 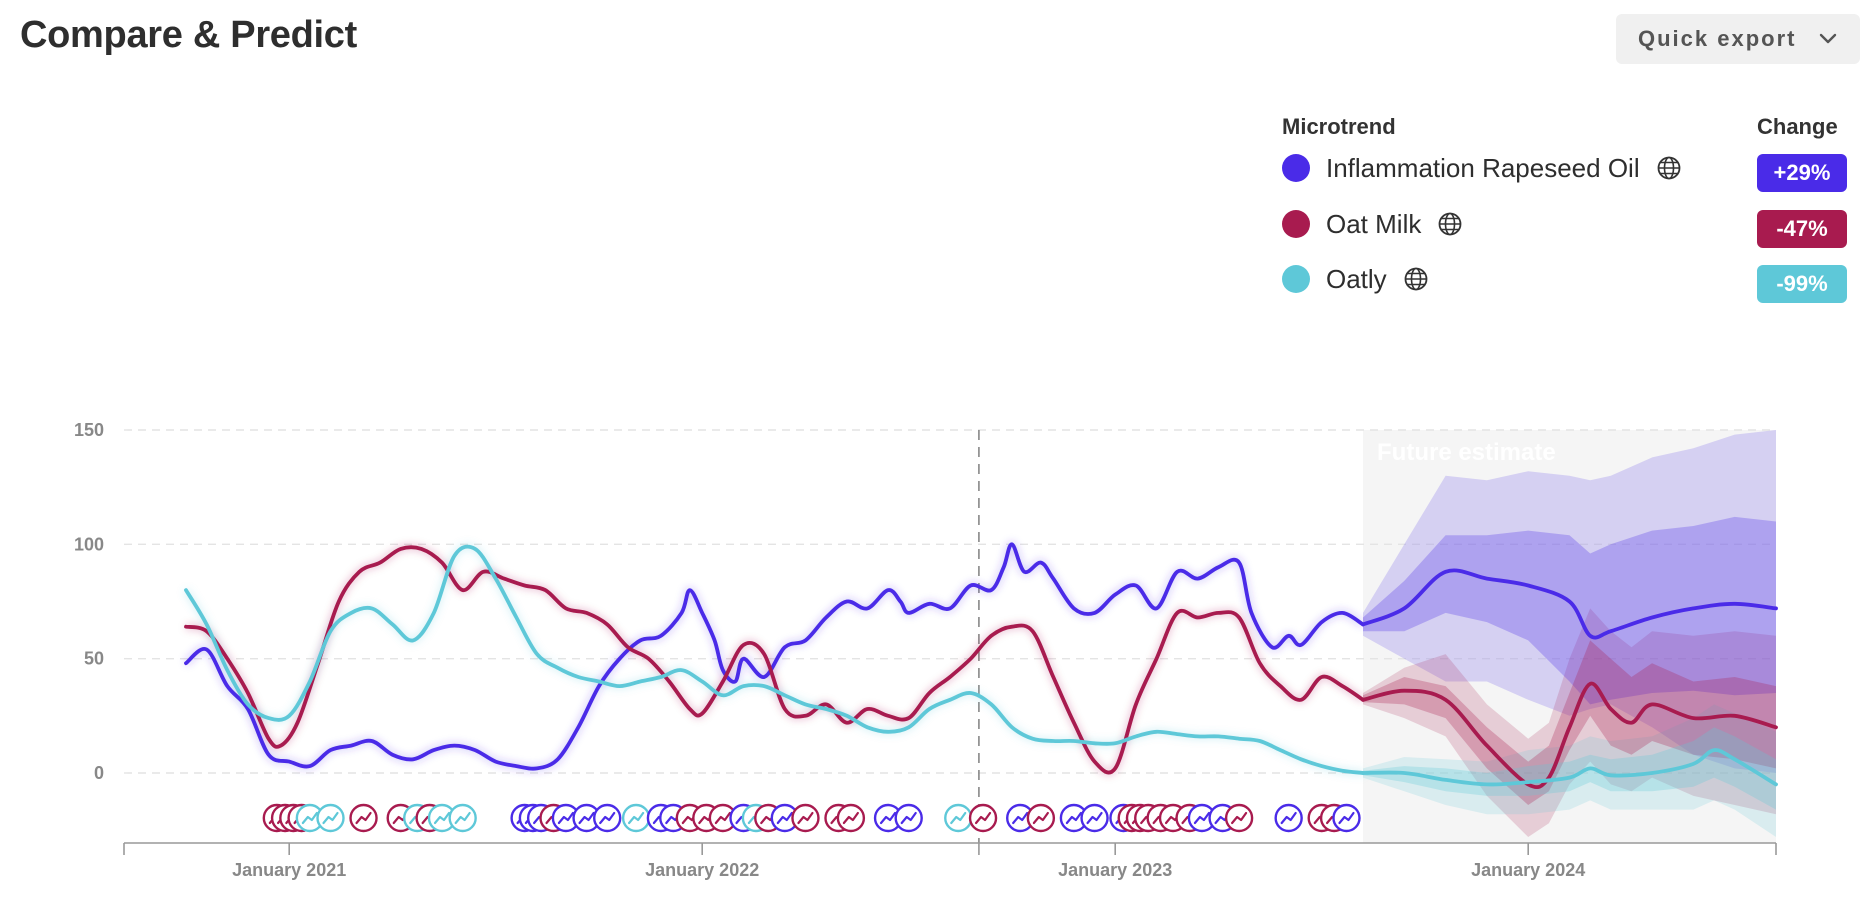 I want to click on quick-export-label: Quick export, so click(x=1717, y=38).